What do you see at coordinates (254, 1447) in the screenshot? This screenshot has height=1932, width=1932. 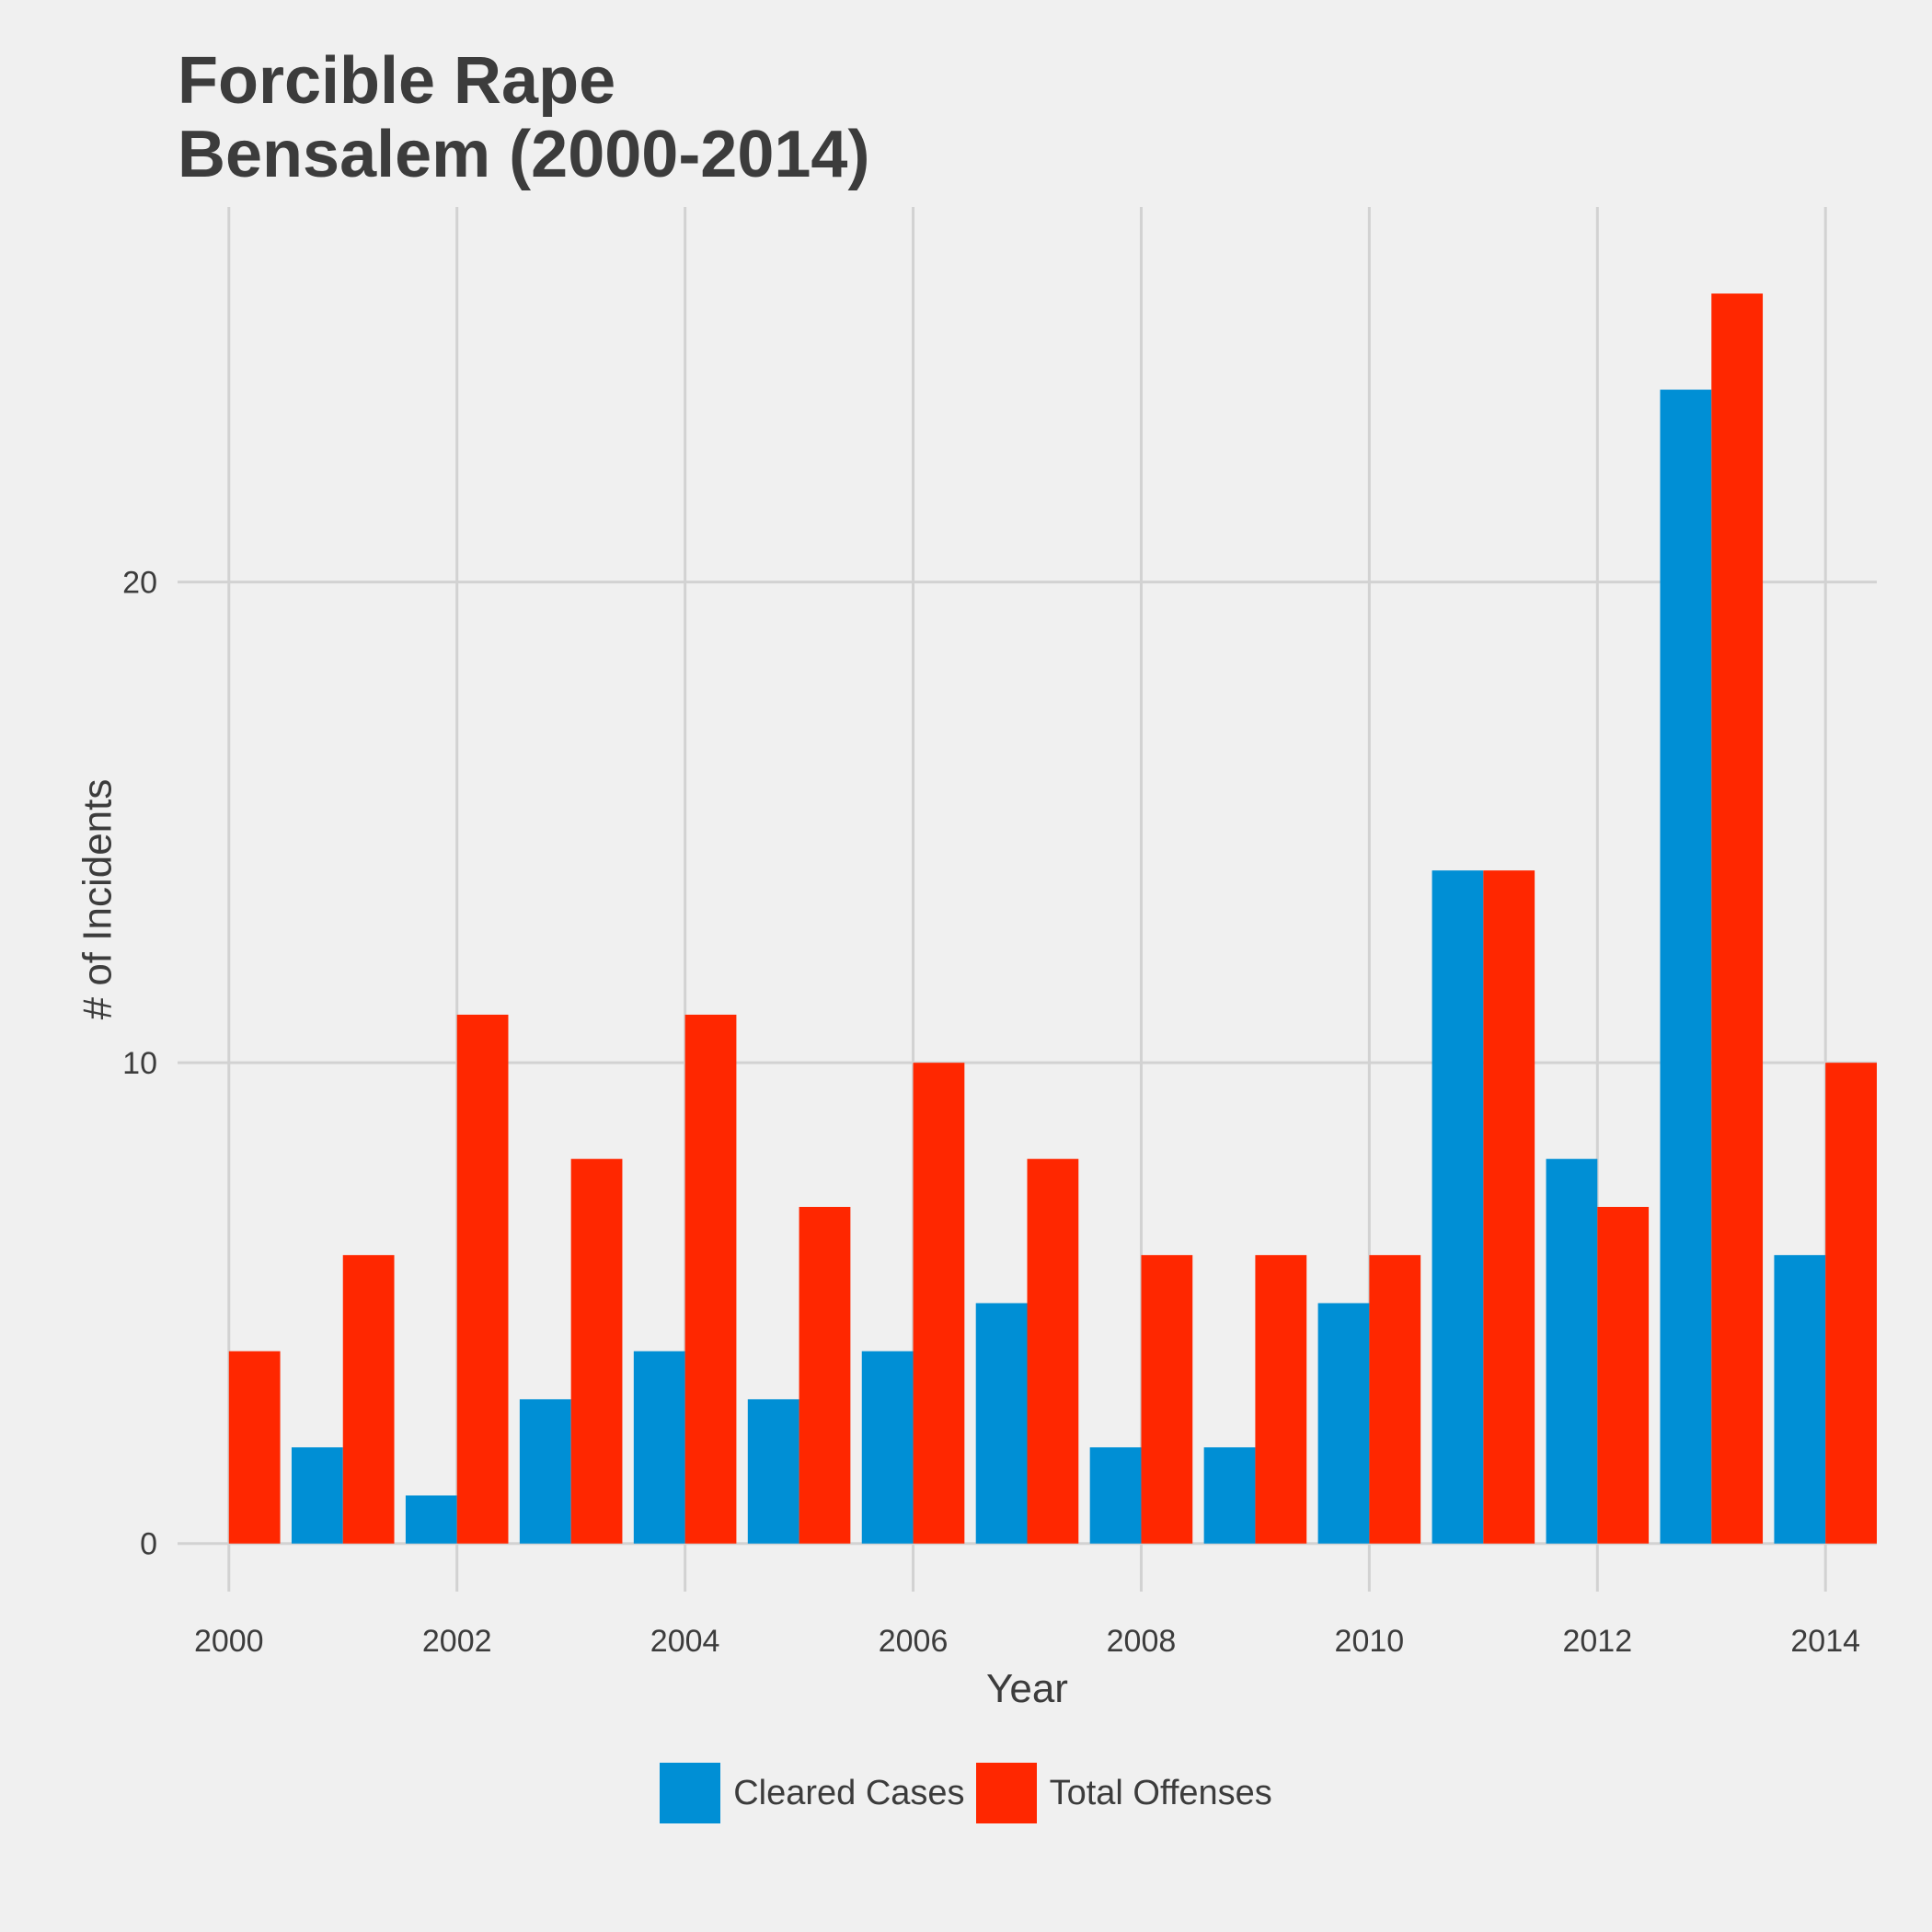 I see `bar-total-offenses-2000` at bounding box center [254, 1447].